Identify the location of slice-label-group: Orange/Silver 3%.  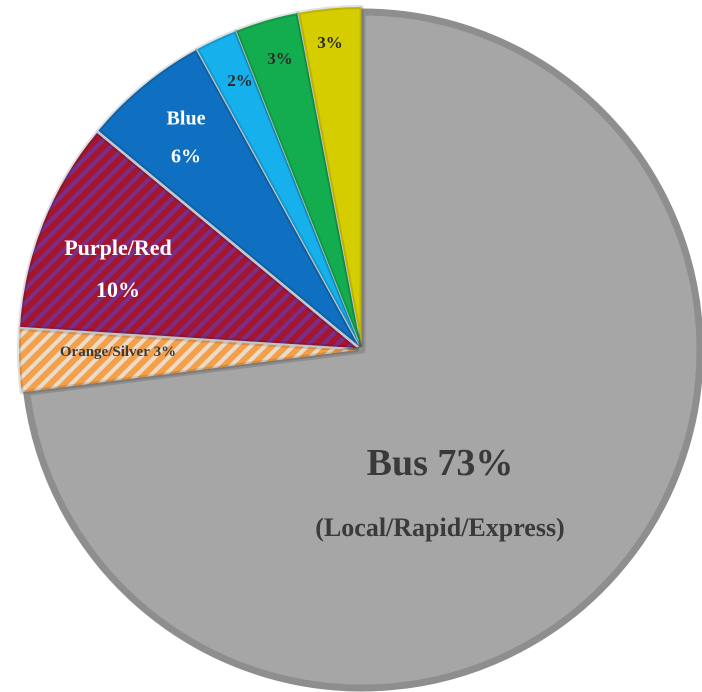
(118, 352).